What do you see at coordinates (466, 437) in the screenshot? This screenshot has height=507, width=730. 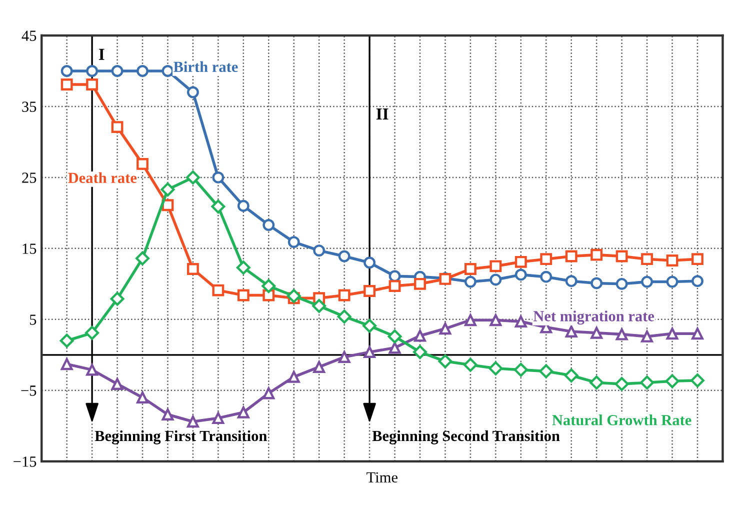 I see `annotation: Beginning Second Transition` at bounding box center [466, 437].